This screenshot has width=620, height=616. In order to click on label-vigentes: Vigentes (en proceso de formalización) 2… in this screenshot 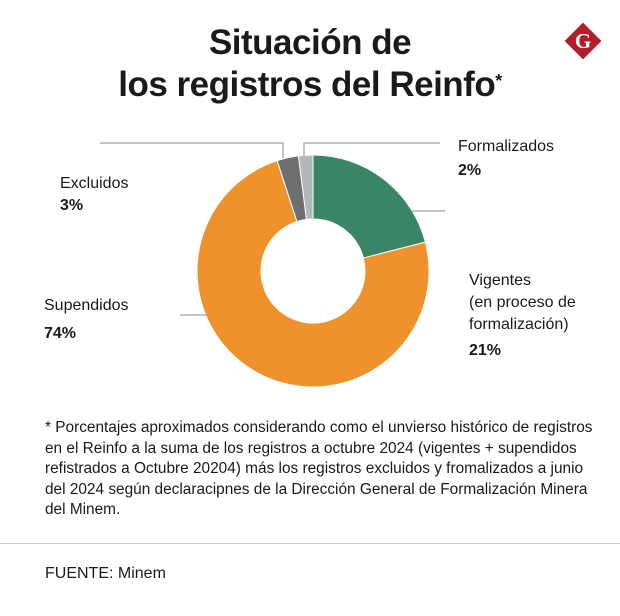, I will do `click(522, 316)`.